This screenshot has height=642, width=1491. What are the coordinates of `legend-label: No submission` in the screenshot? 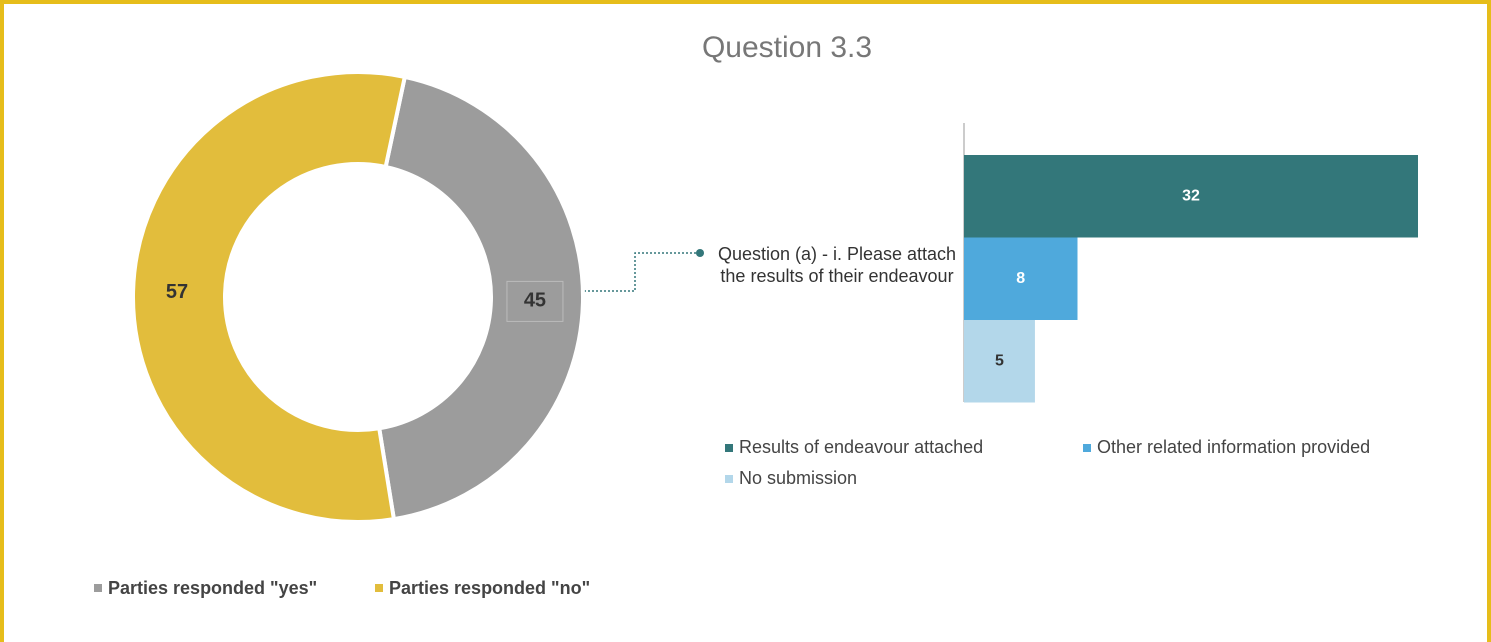 It's located at (798, 478).